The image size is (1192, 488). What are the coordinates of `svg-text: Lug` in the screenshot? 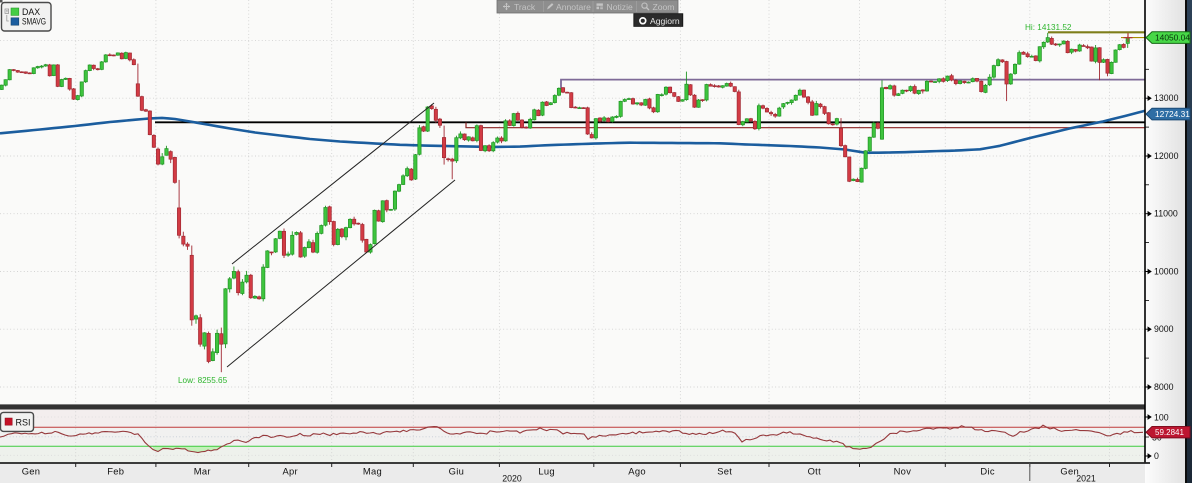 It's located at (546, 471).